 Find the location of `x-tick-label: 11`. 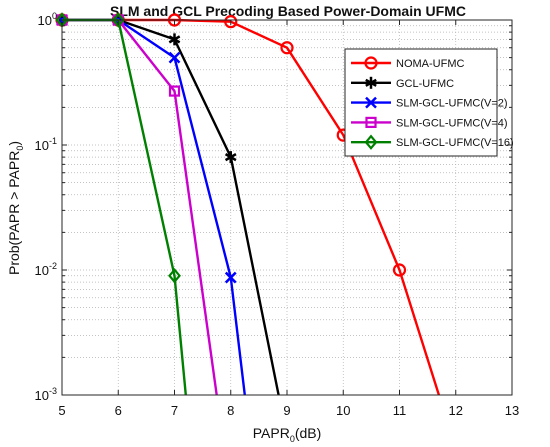

x-tick-label: 11 is located at coordinates (400, 410).